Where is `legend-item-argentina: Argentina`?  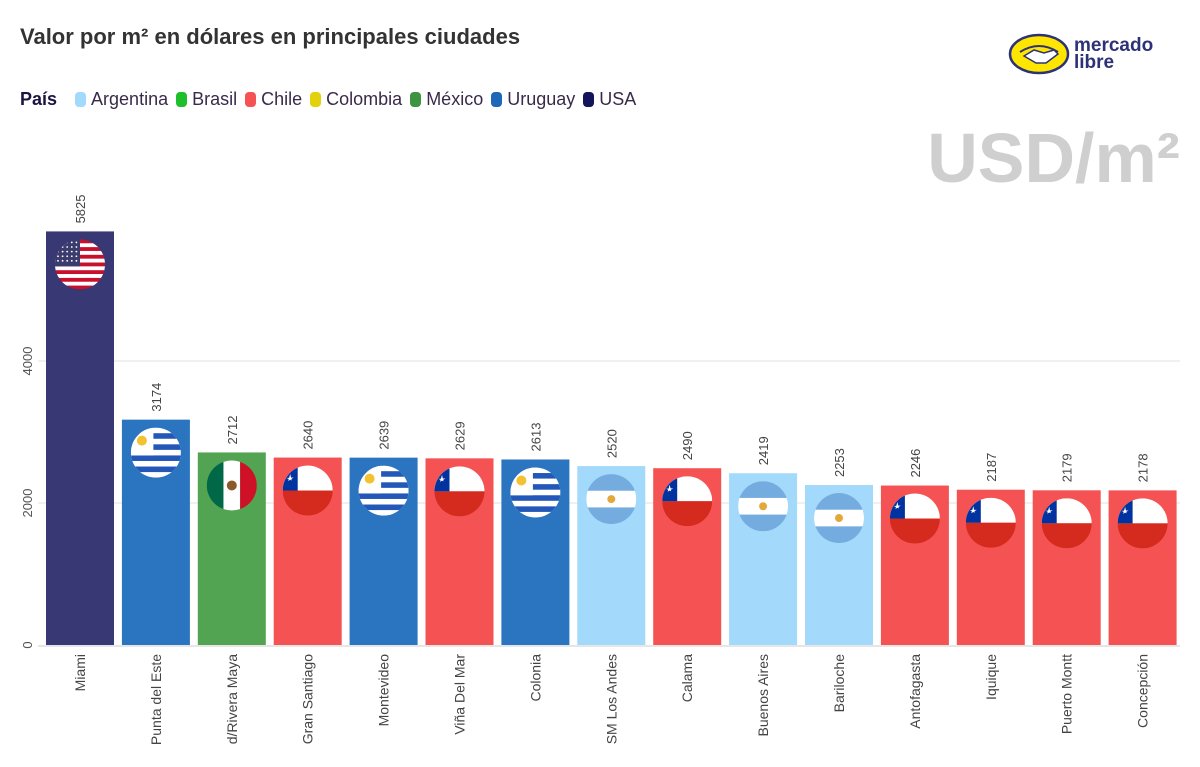 legend-item-argentina: Argentina is located at coordinates (121, 99).